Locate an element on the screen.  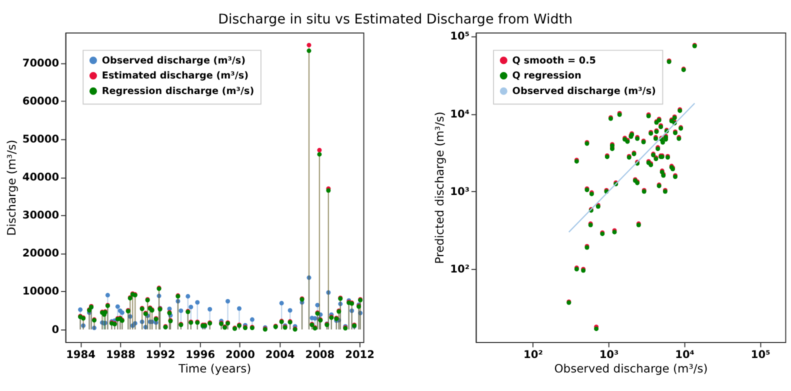
y-tick-label: 10⁵ is located at coordinates (460, 36).